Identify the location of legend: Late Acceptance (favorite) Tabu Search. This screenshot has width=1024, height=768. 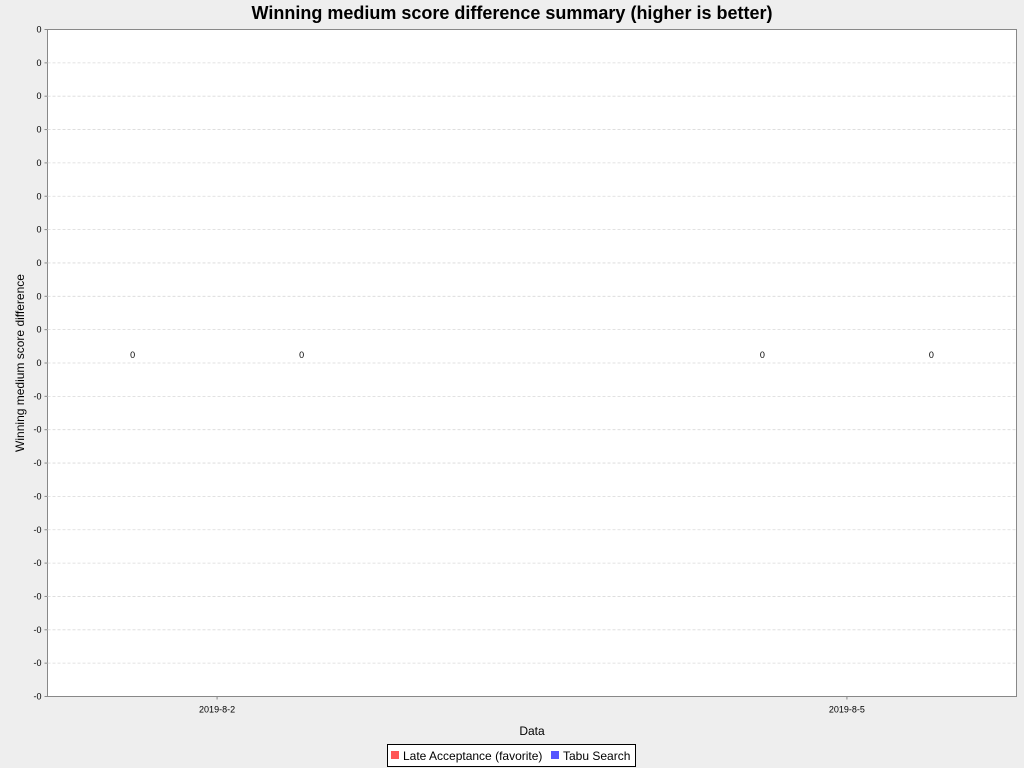
(511, 755).